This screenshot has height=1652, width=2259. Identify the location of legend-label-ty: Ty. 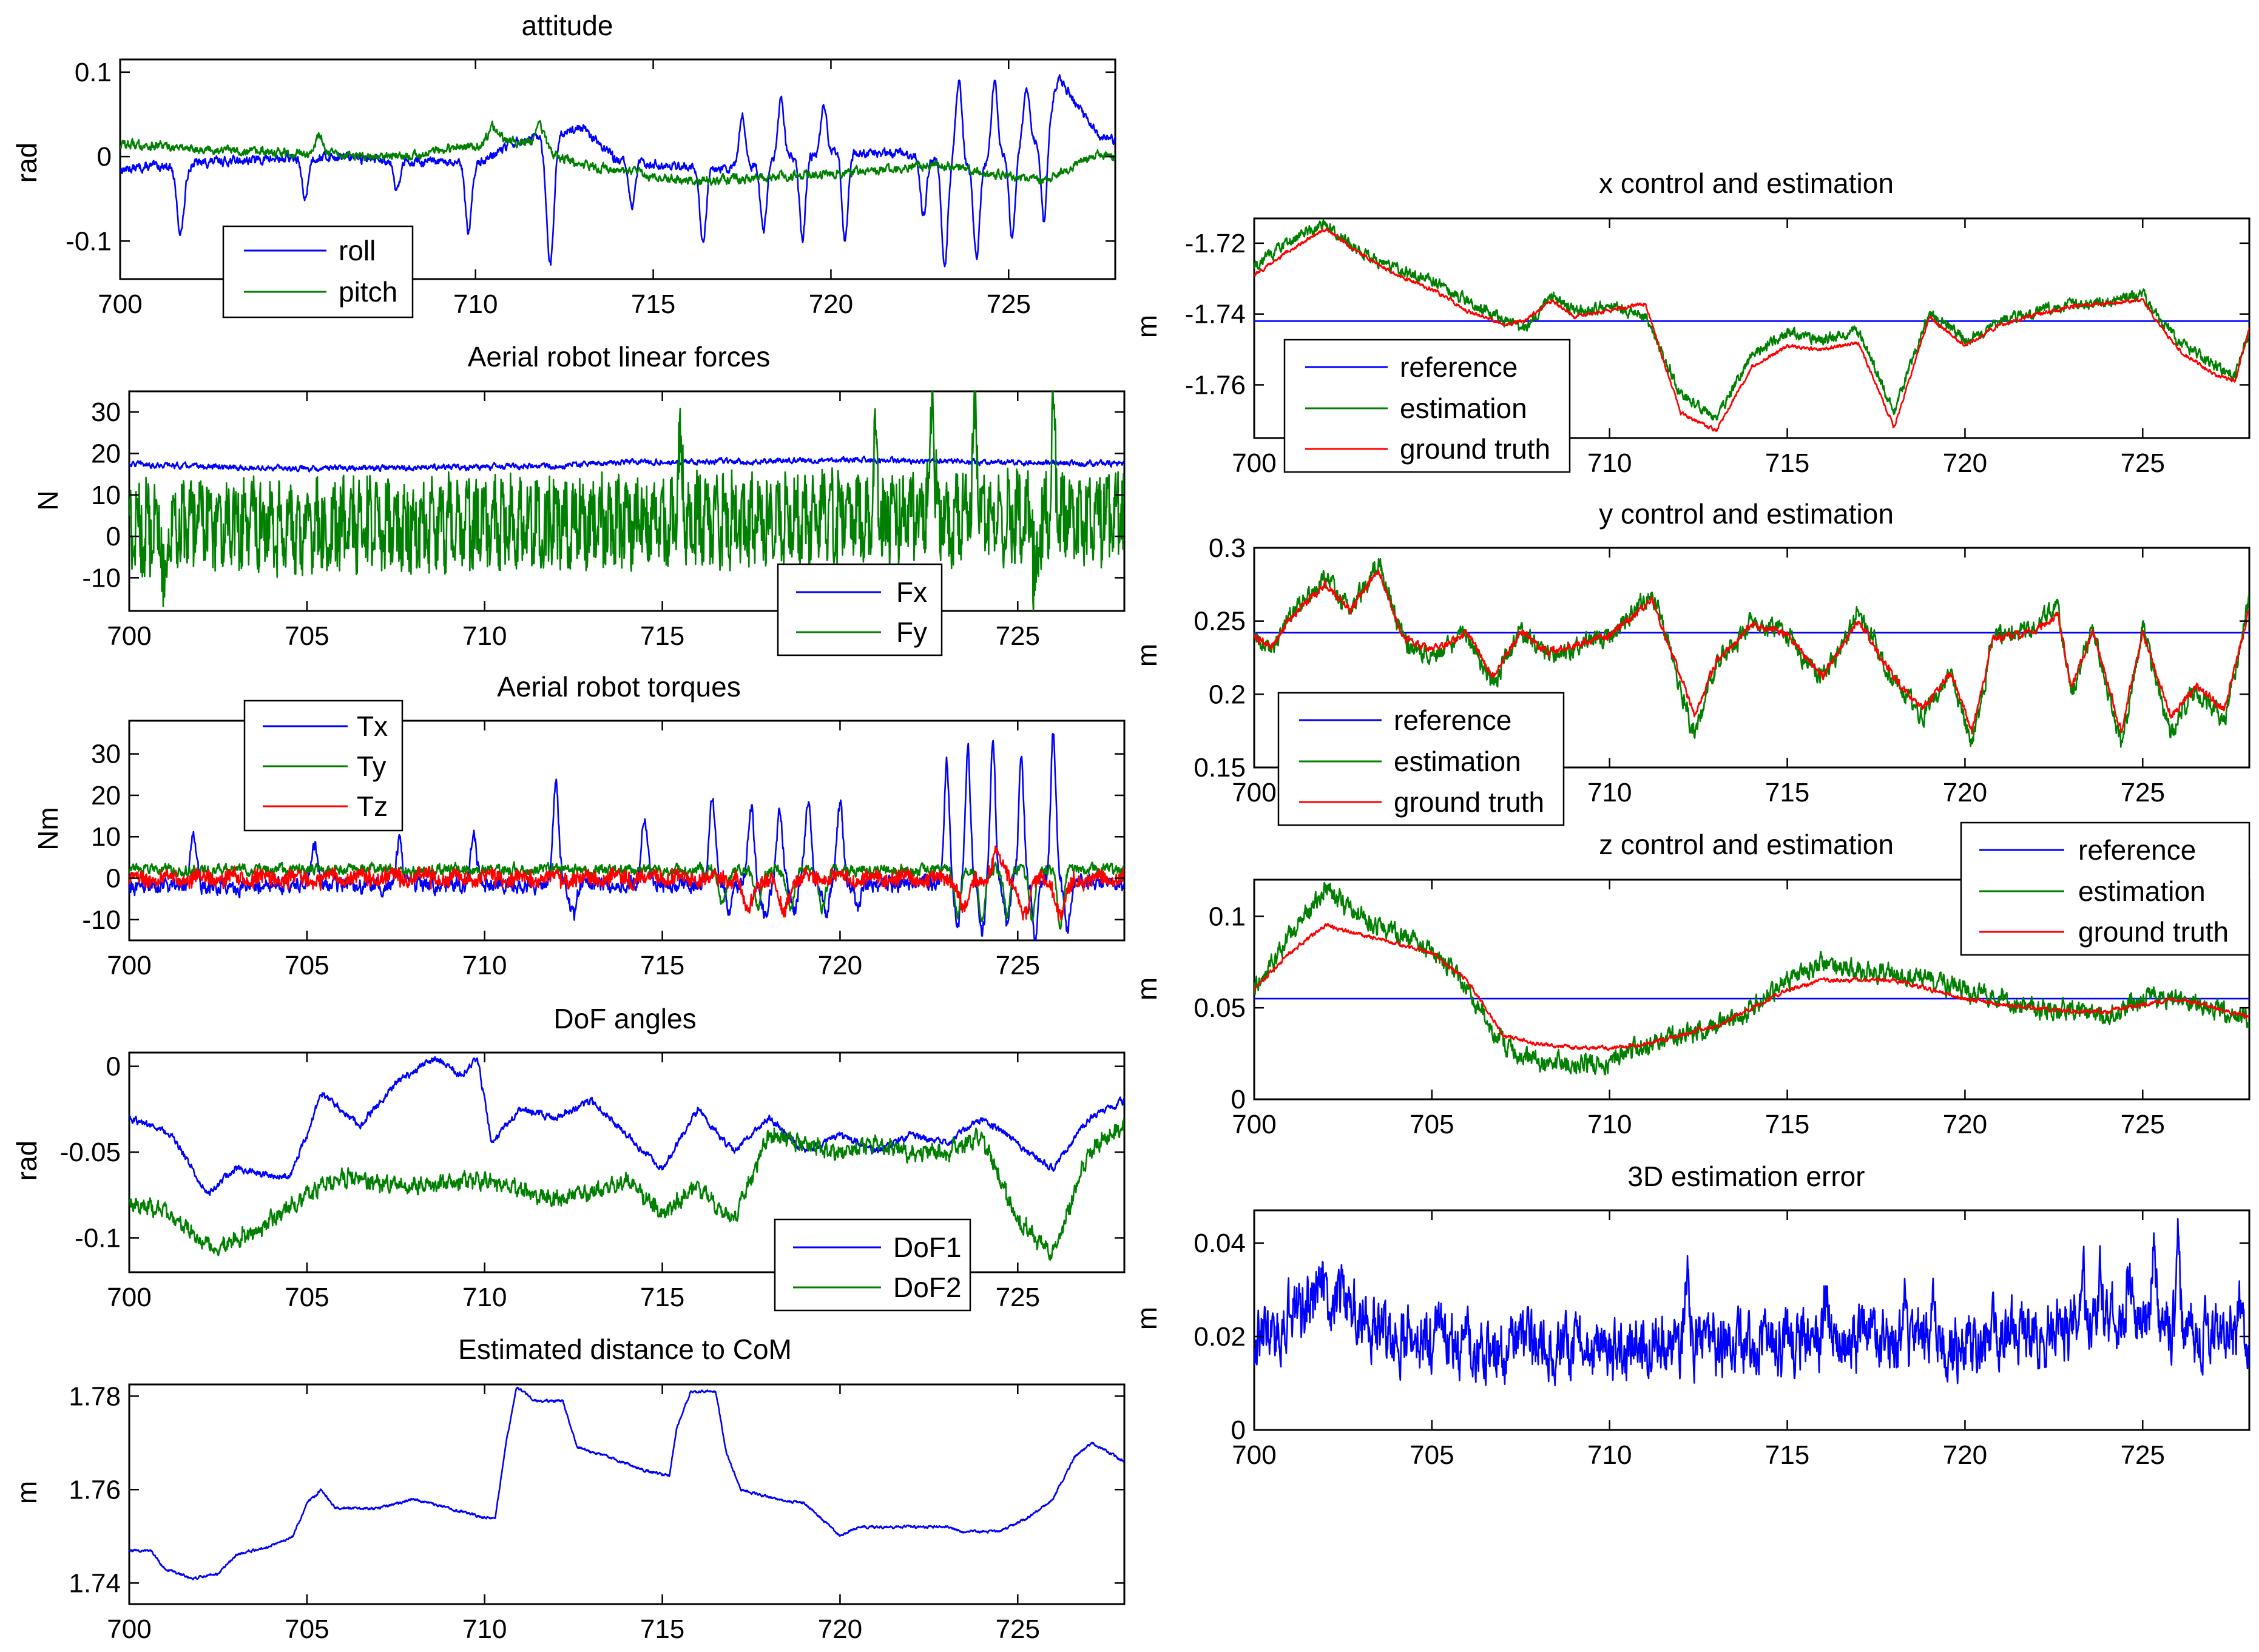
(372, 766).